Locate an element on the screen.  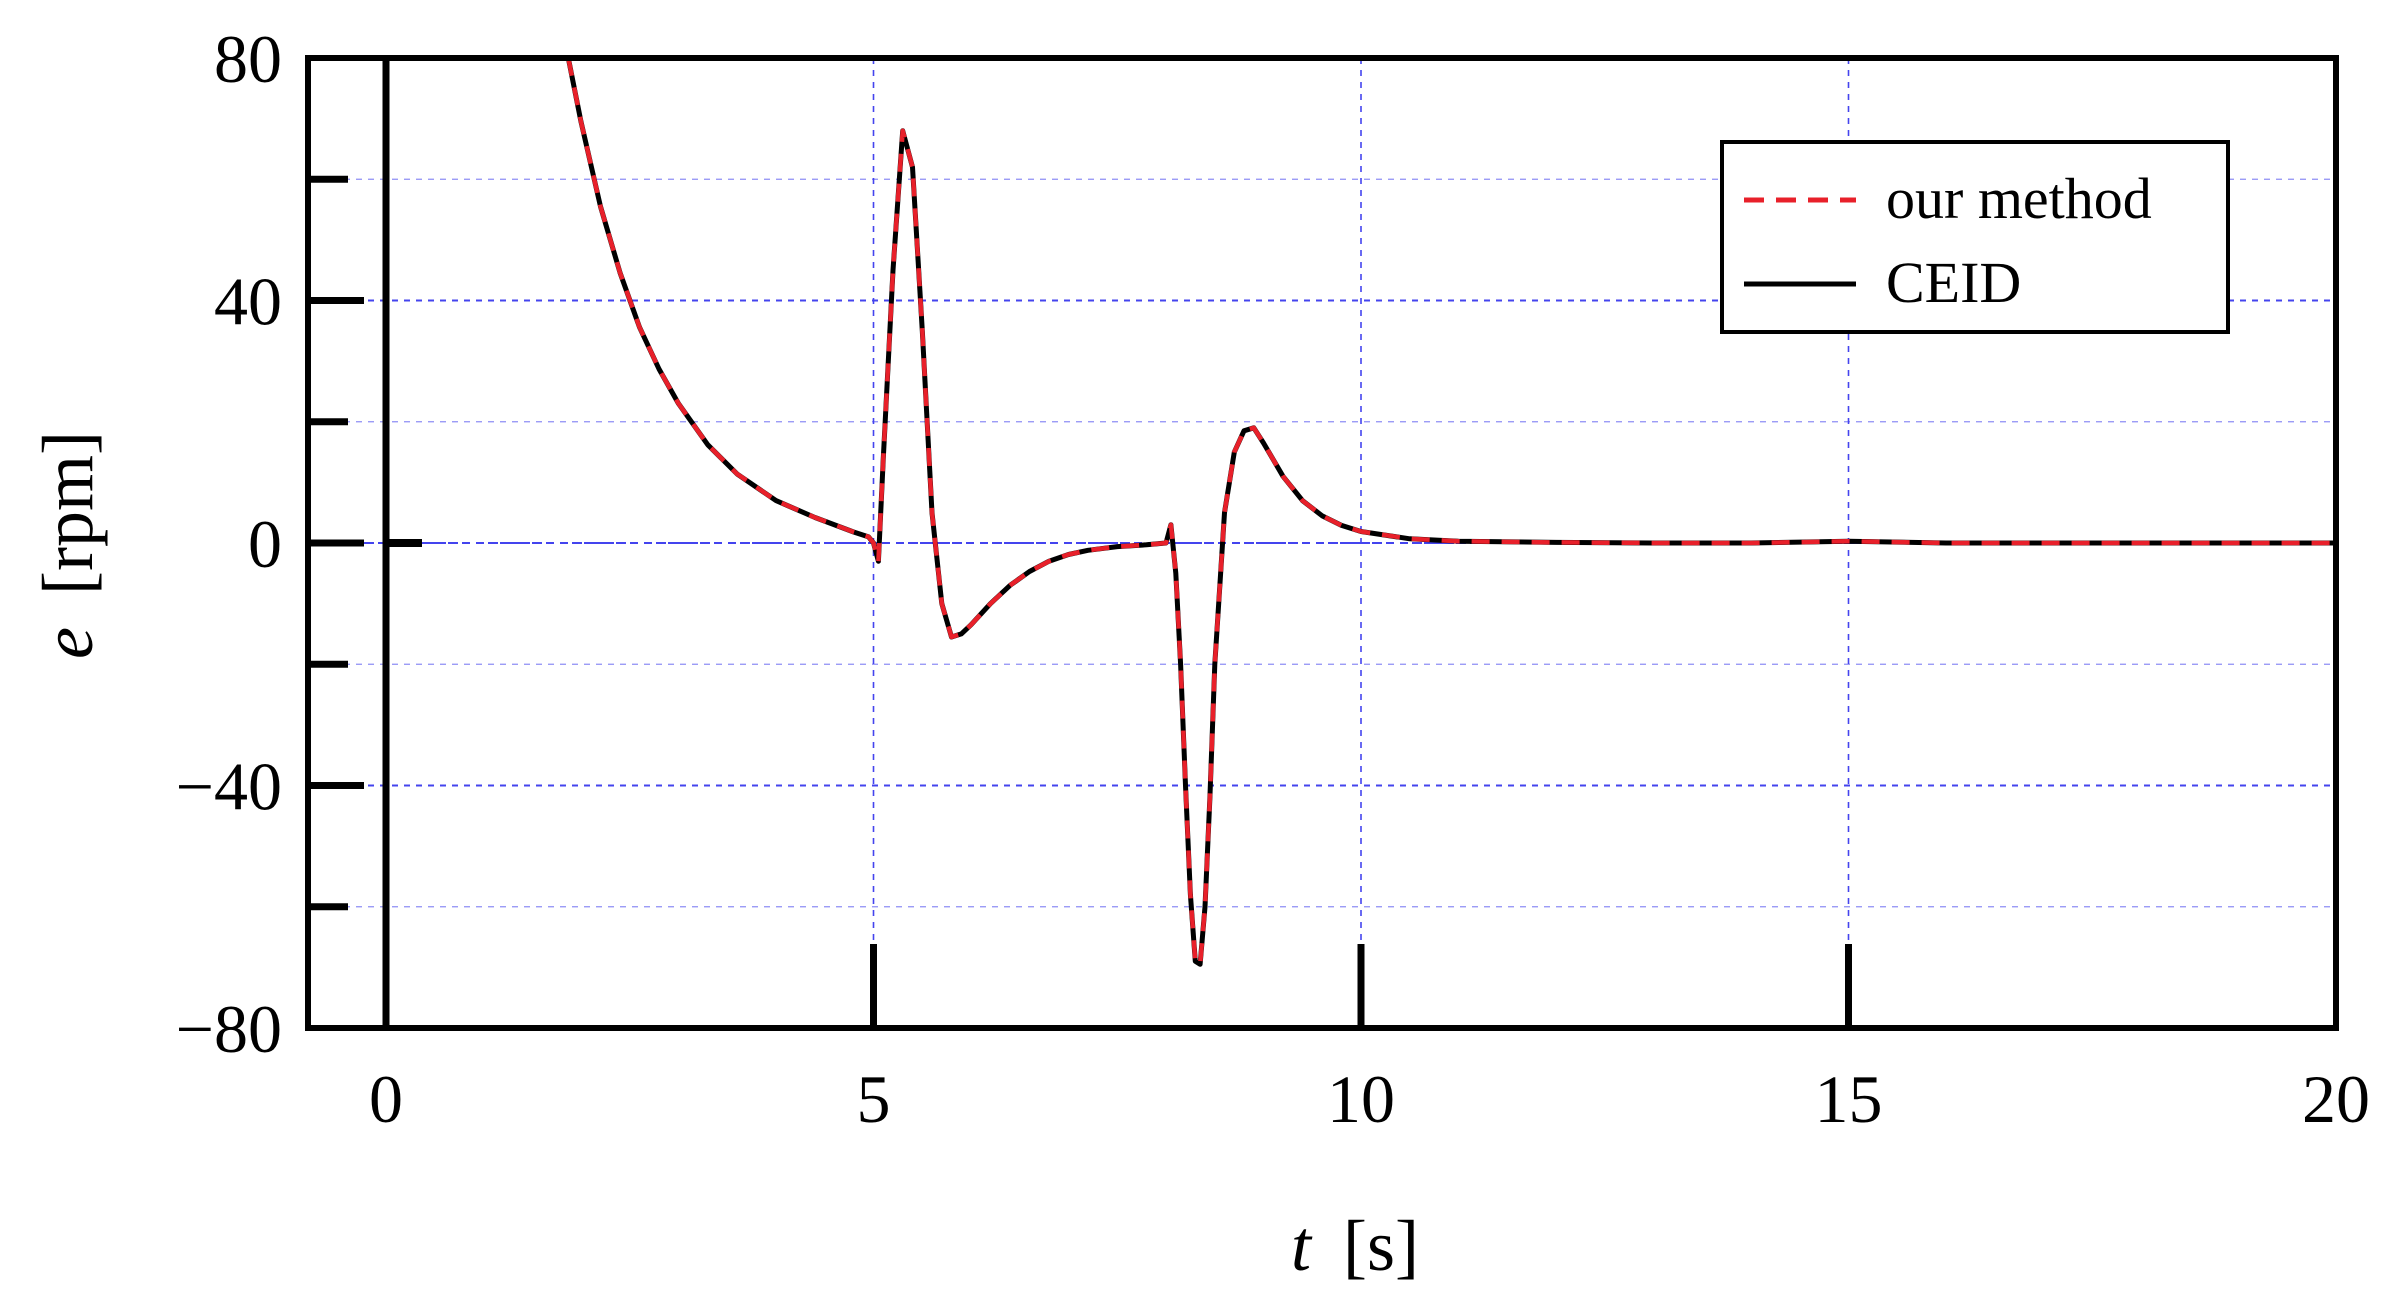
x-axis-unit: [s] is located at coordinates (1381, 1246).